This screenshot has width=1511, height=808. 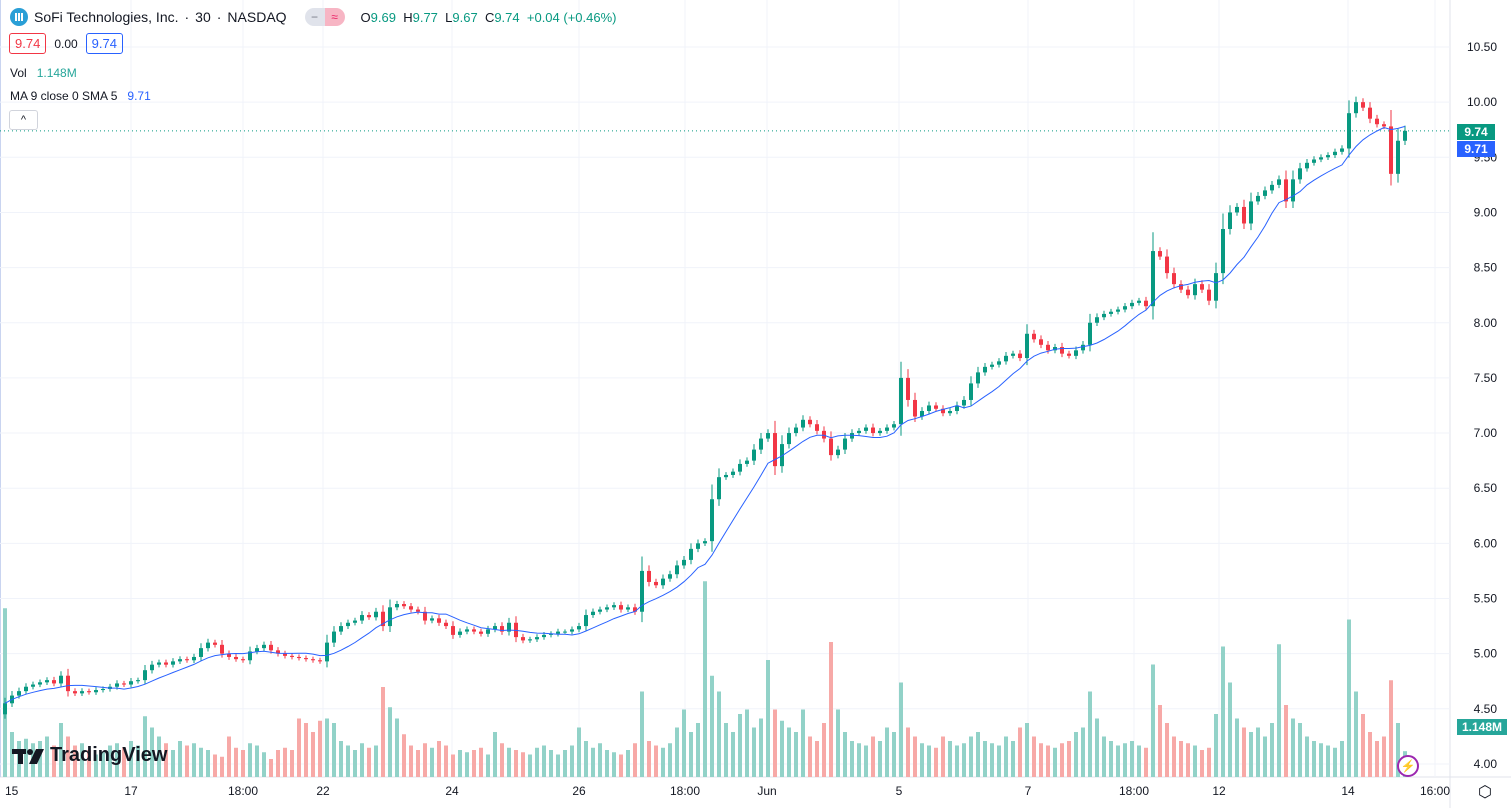 What do you see at coordinates (334, 17) in the screenshot?
I see `wave-icon: ≈` at bounding box center [334, 17].